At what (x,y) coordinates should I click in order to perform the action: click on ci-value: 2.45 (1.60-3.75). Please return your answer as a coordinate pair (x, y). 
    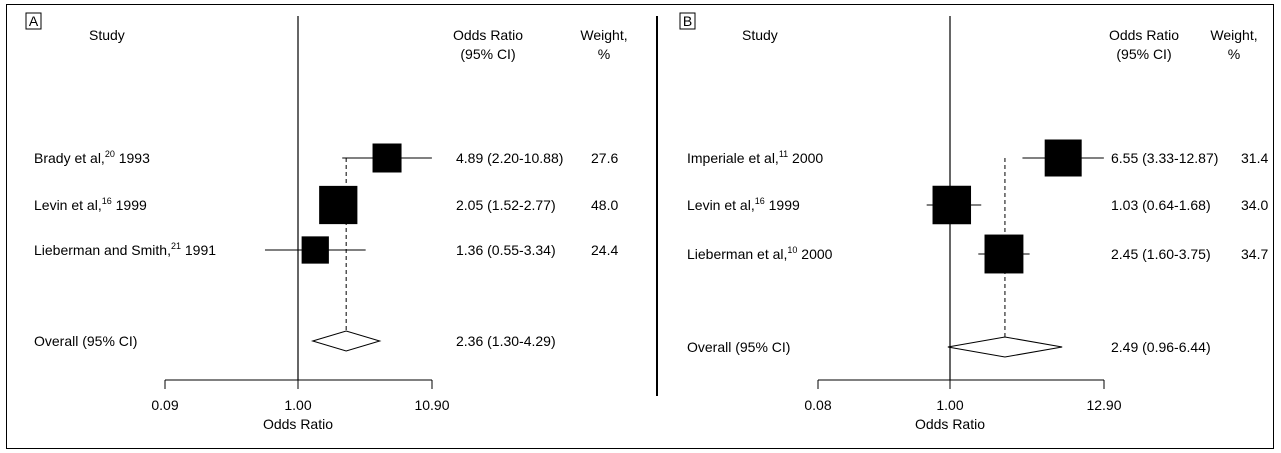
    Looking at the image, I should click on (1161, 254).